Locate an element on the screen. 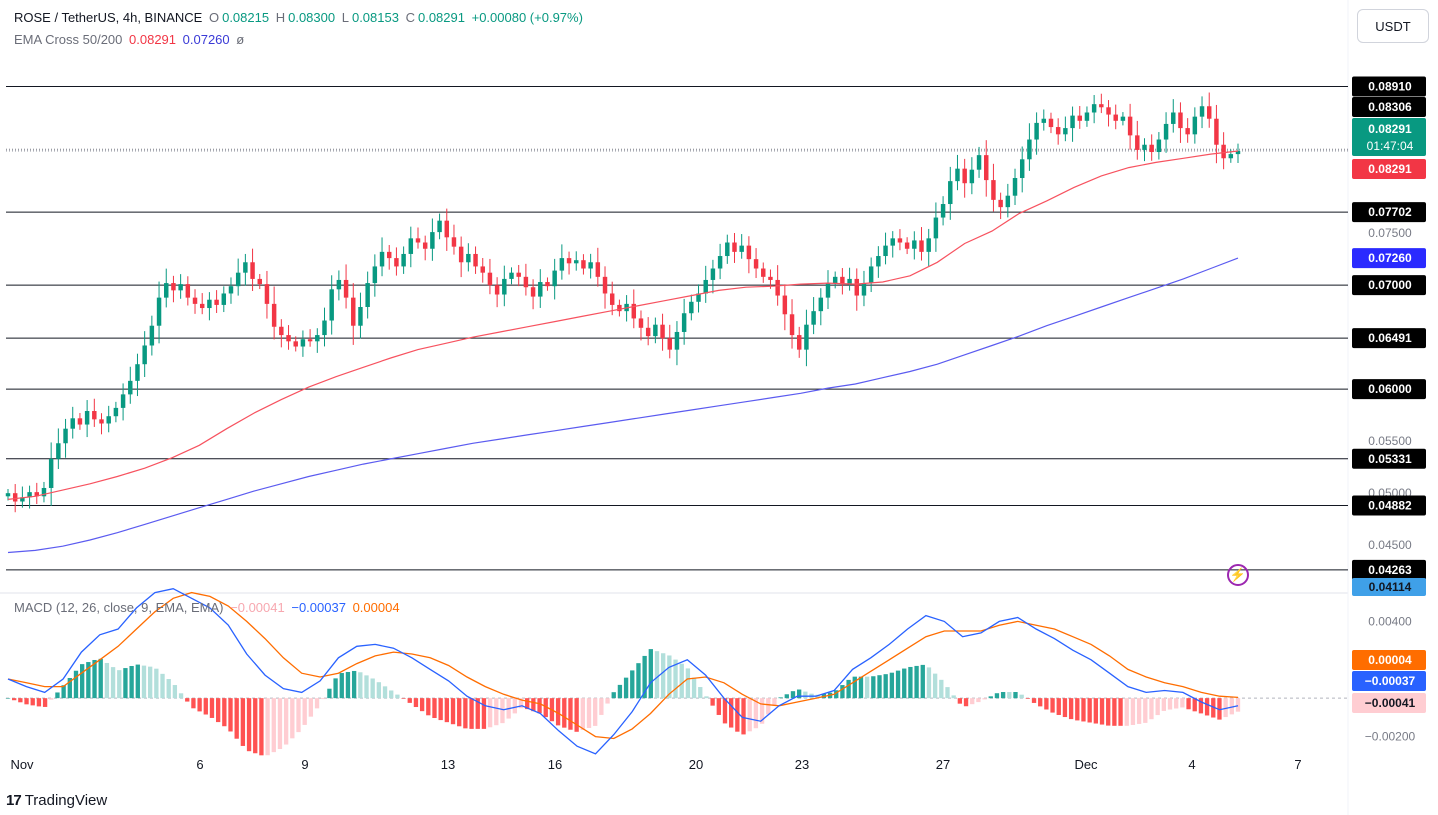 Image resolution: width=1438 pixels, height=815 pixels. time-axis: Nov 6 9 13 16 20 23 27 Dec 4 7 is located at coordinates (655, 764).